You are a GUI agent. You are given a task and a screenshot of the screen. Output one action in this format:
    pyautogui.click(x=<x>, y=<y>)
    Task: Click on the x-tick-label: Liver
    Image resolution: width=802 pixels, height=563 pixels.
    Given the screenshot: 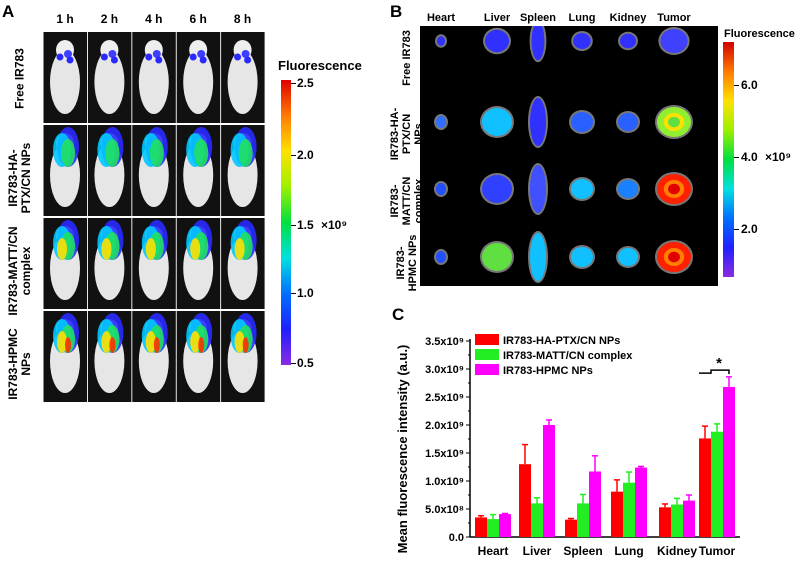 What is the action you would take?
    pyautogui.click(x=537, y=551)
    